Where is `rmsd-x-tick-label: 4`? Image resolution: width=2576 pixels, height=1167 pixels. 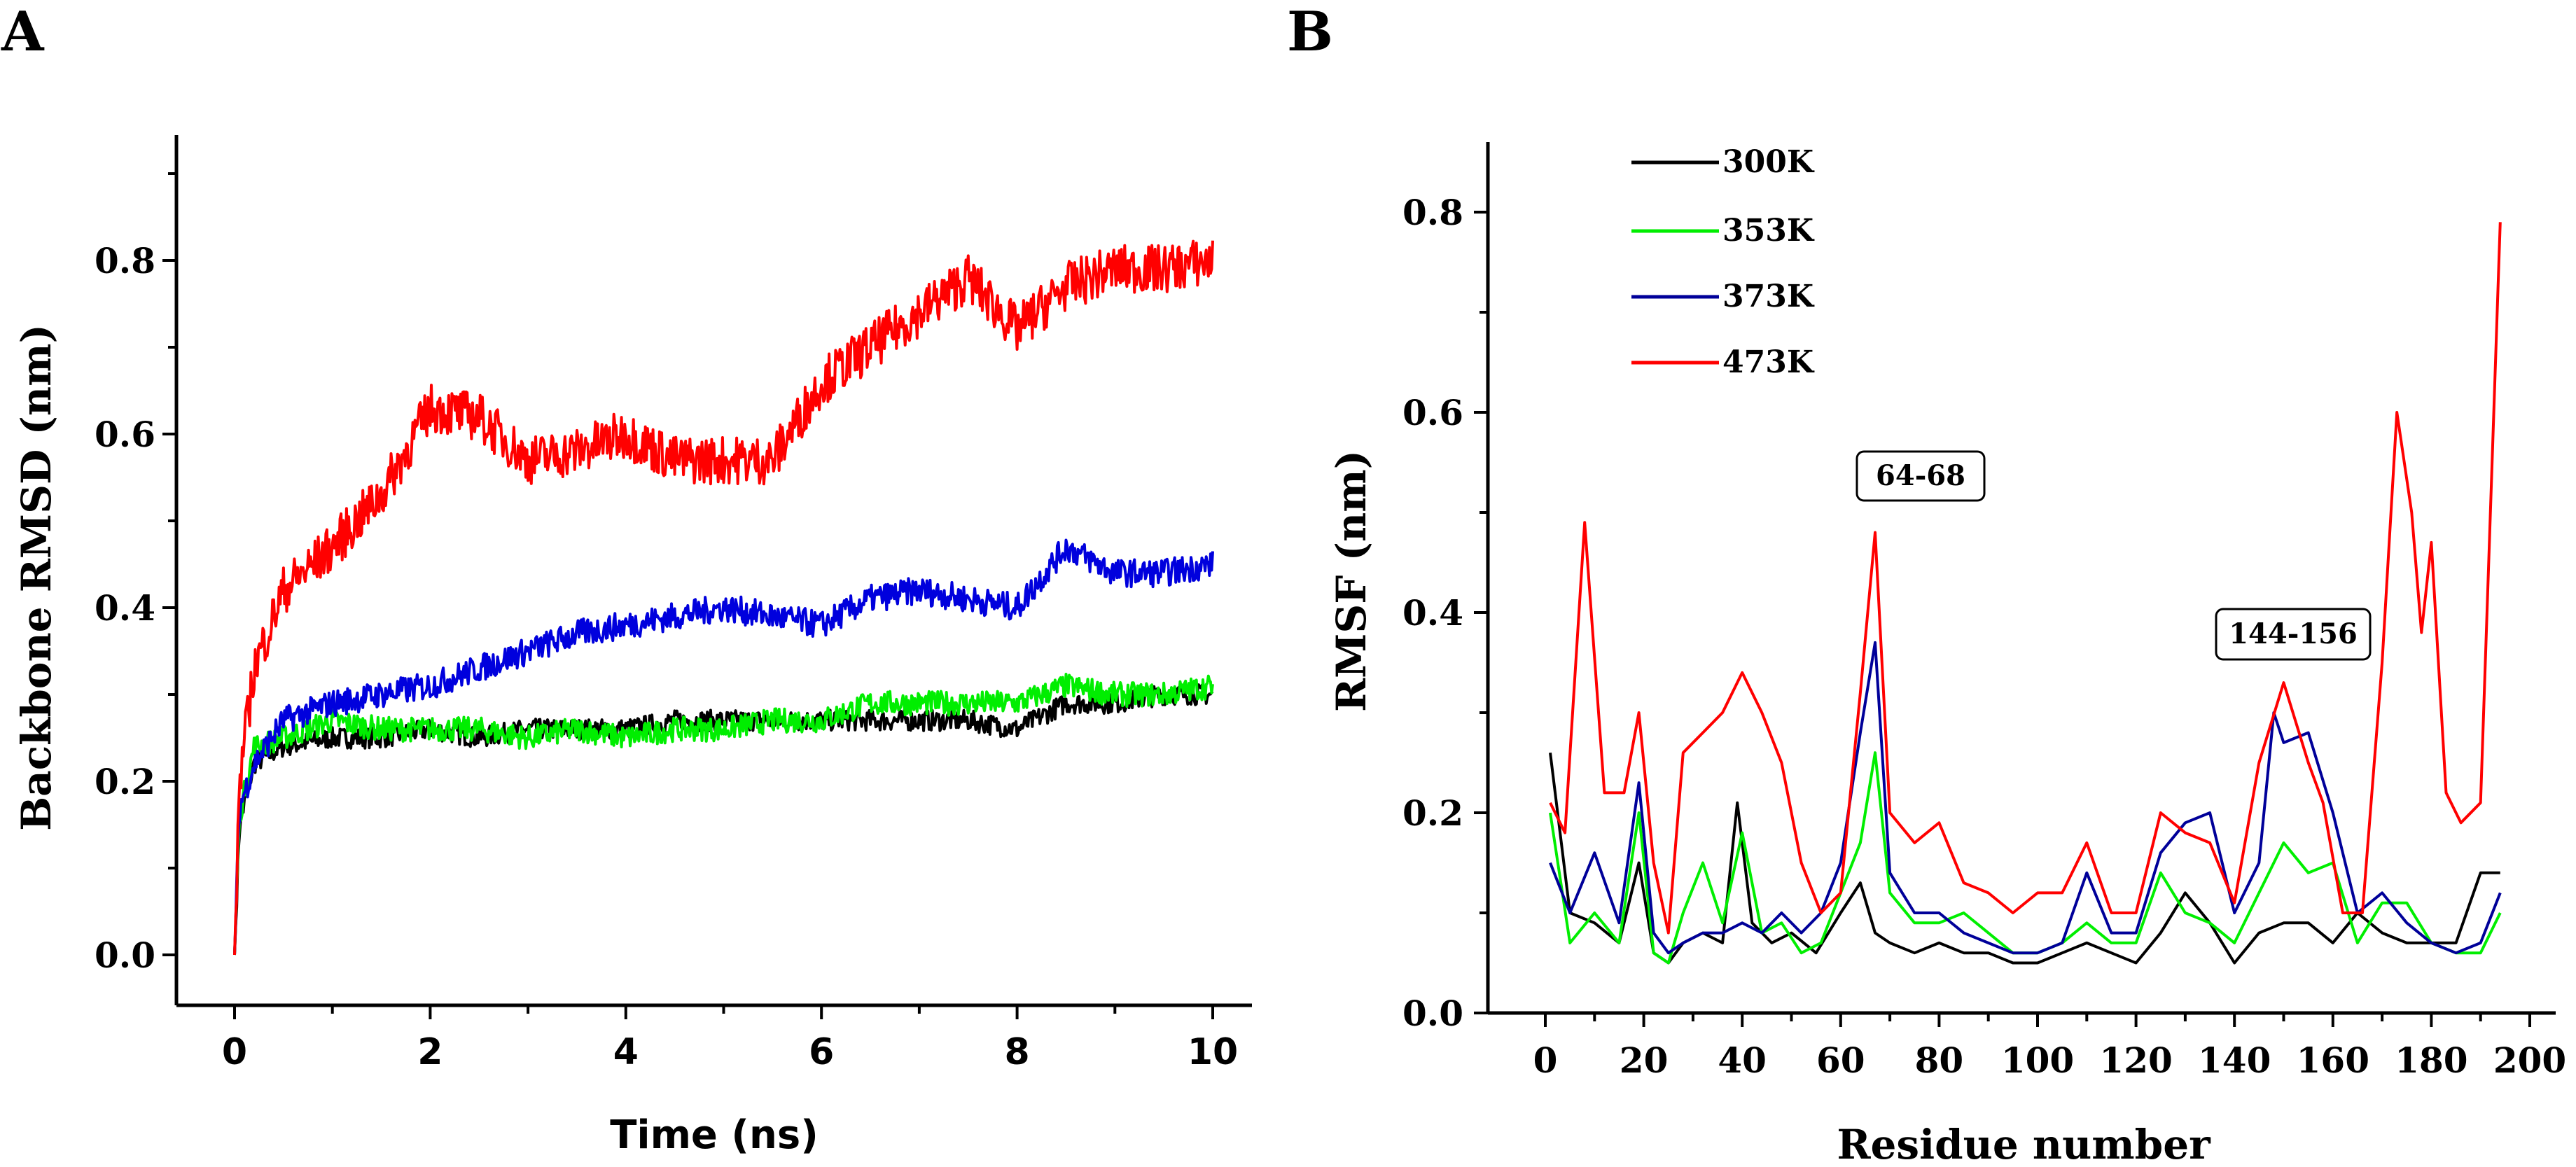
rmsd-x-tick-label: 4 is located at coordinates (626, 1052).